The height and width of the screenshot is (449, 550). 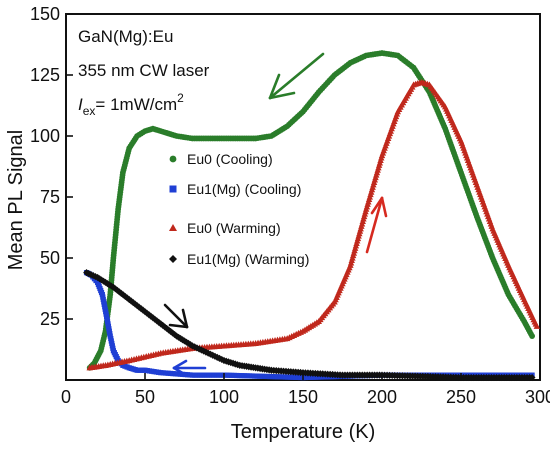 I want to click on y-tick-label: 50, so click(x=50, y=258).